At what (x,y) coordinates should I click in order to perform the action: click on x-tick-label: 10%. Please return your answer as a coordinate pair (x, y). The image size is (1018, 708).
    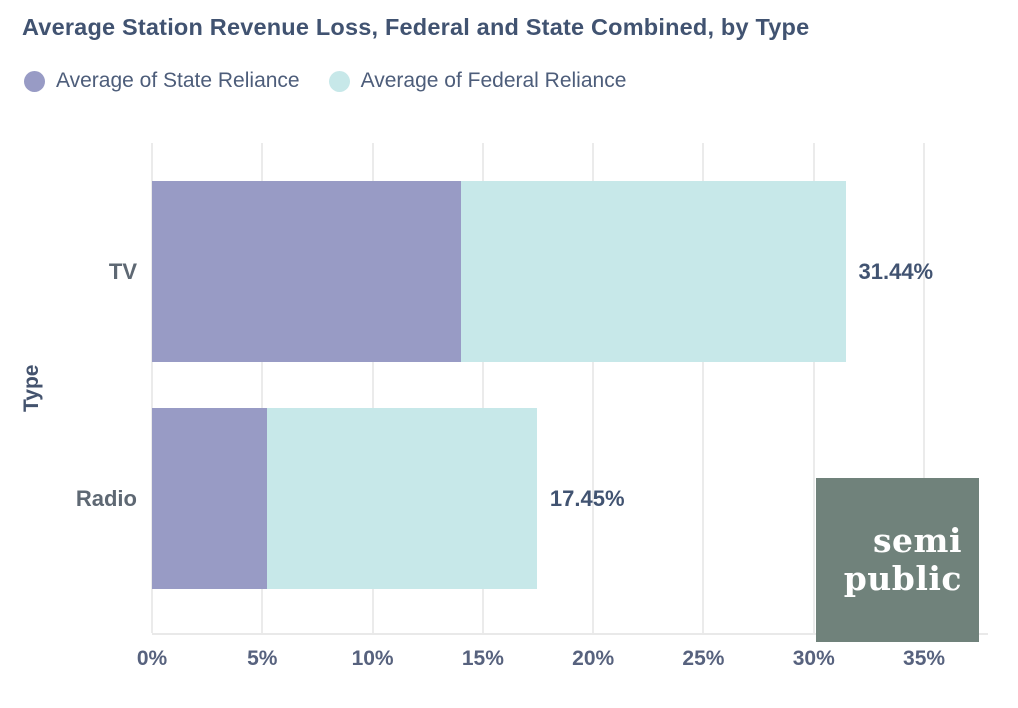
    Looking at the image, I should click on (372, 658).